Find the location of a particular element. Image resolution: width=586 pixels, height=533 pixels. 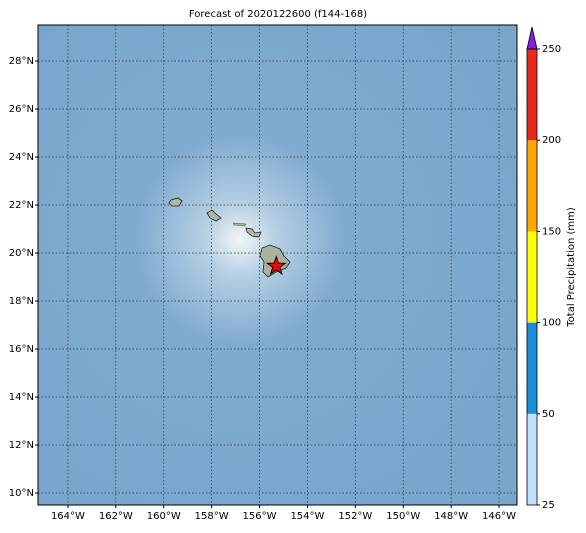

colorbar-frame is located at coordinates (532, 277).